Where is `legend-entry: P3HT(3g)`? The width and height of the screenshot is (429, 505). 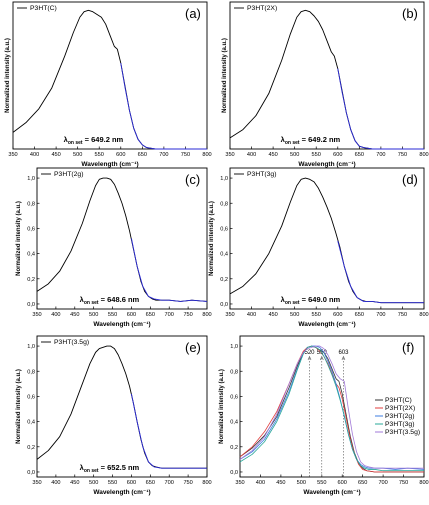 legend-entry: P3HT(3g) is located at coordinates (261, 174).